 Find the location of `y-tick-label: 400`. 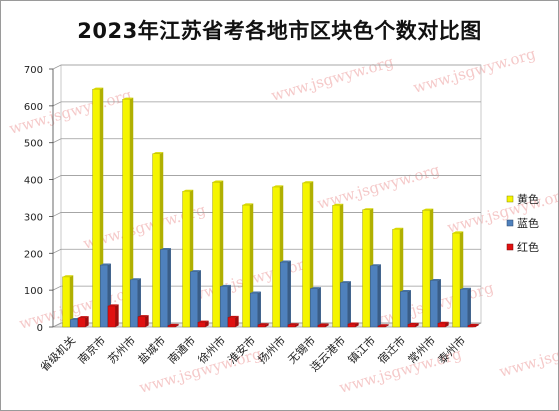

y-tick-label: 400 is located at coordinates (33, 181).